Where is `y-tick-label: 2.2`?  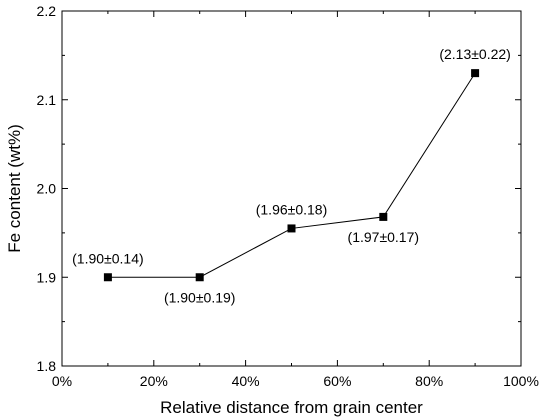
y-tick-label: 2.2 is located at coordinates (47, 11).